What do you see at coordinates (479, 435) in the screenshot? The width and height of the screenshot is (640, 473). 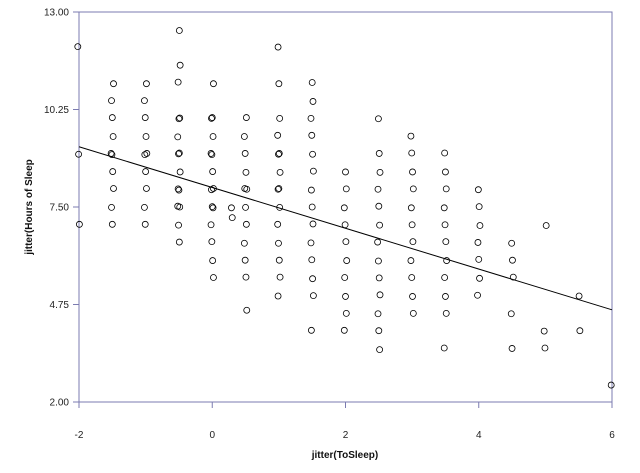 I see `x-tick-label: 4` at bounding box center [479, 435].